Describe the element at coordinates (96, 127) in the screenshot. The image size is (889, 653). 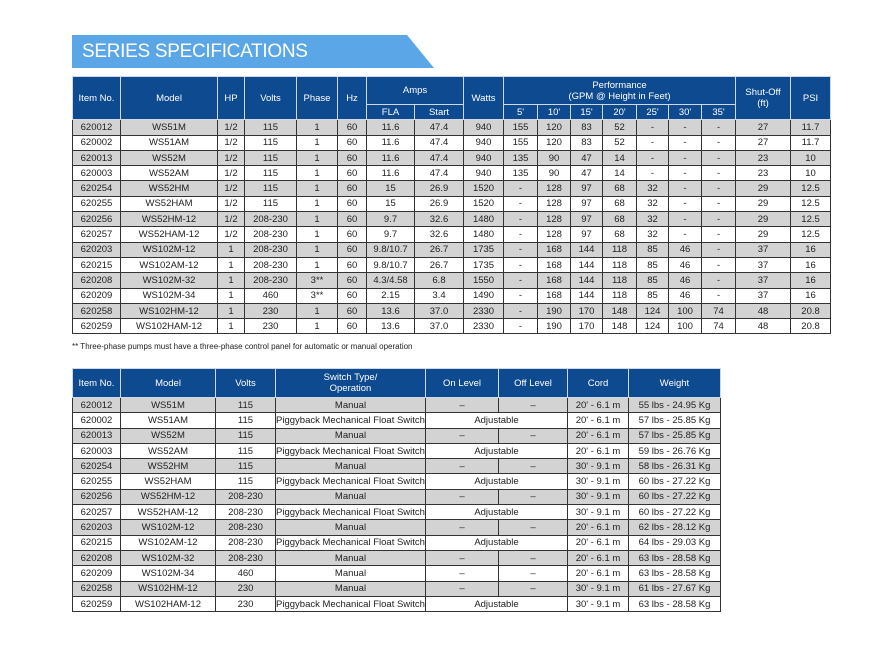
I see `table-cell: 620012` at that location.